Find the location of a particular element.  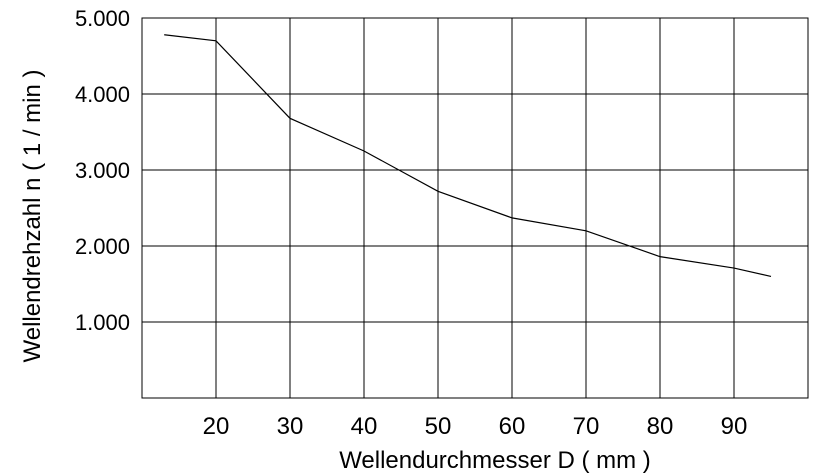

x-tick-label: 30 is located at coordinates (290, 426).